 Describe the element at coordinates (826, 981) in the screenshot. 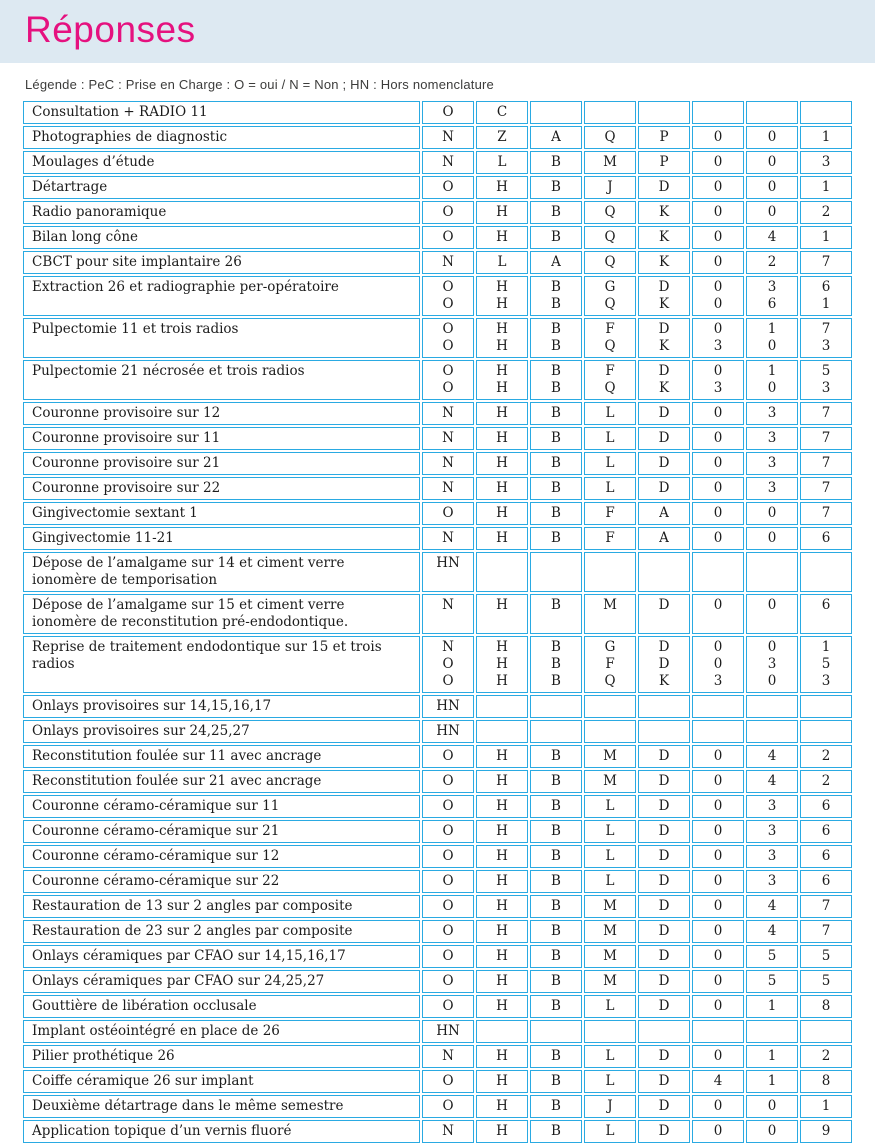

I see `value-line: 5` at that location.